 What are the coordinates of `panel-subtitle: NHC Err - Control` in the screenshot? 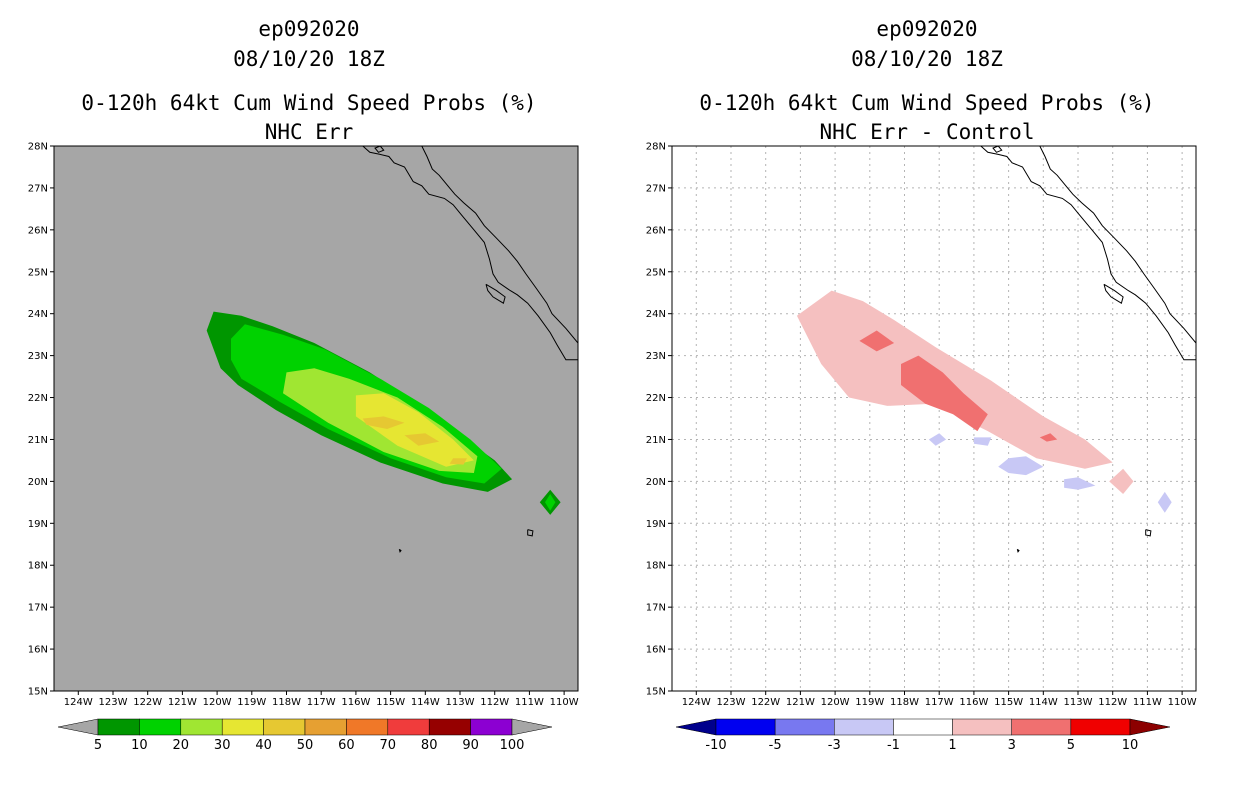 It's located at (927, 132).